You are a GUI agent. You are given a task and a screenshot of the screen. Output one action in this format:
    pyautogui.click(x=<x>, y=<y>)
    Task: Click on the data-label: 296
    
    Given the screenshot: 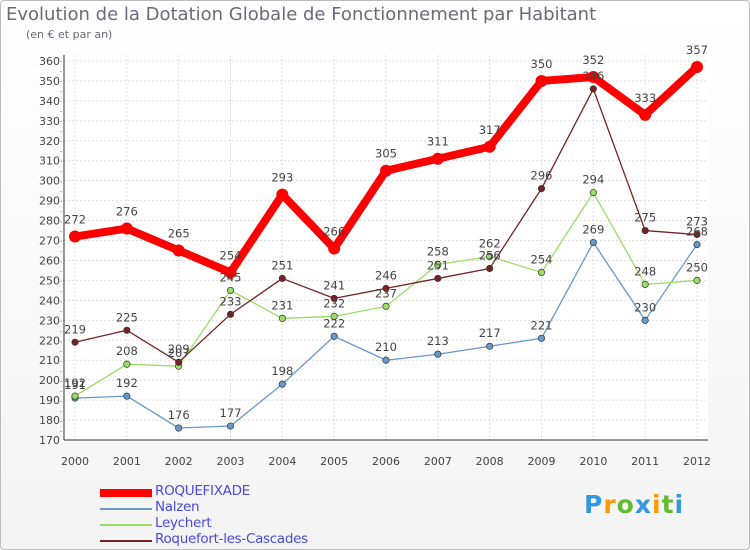 What is the action you would take?
    pyautogui.click(x=542, y=176)
    